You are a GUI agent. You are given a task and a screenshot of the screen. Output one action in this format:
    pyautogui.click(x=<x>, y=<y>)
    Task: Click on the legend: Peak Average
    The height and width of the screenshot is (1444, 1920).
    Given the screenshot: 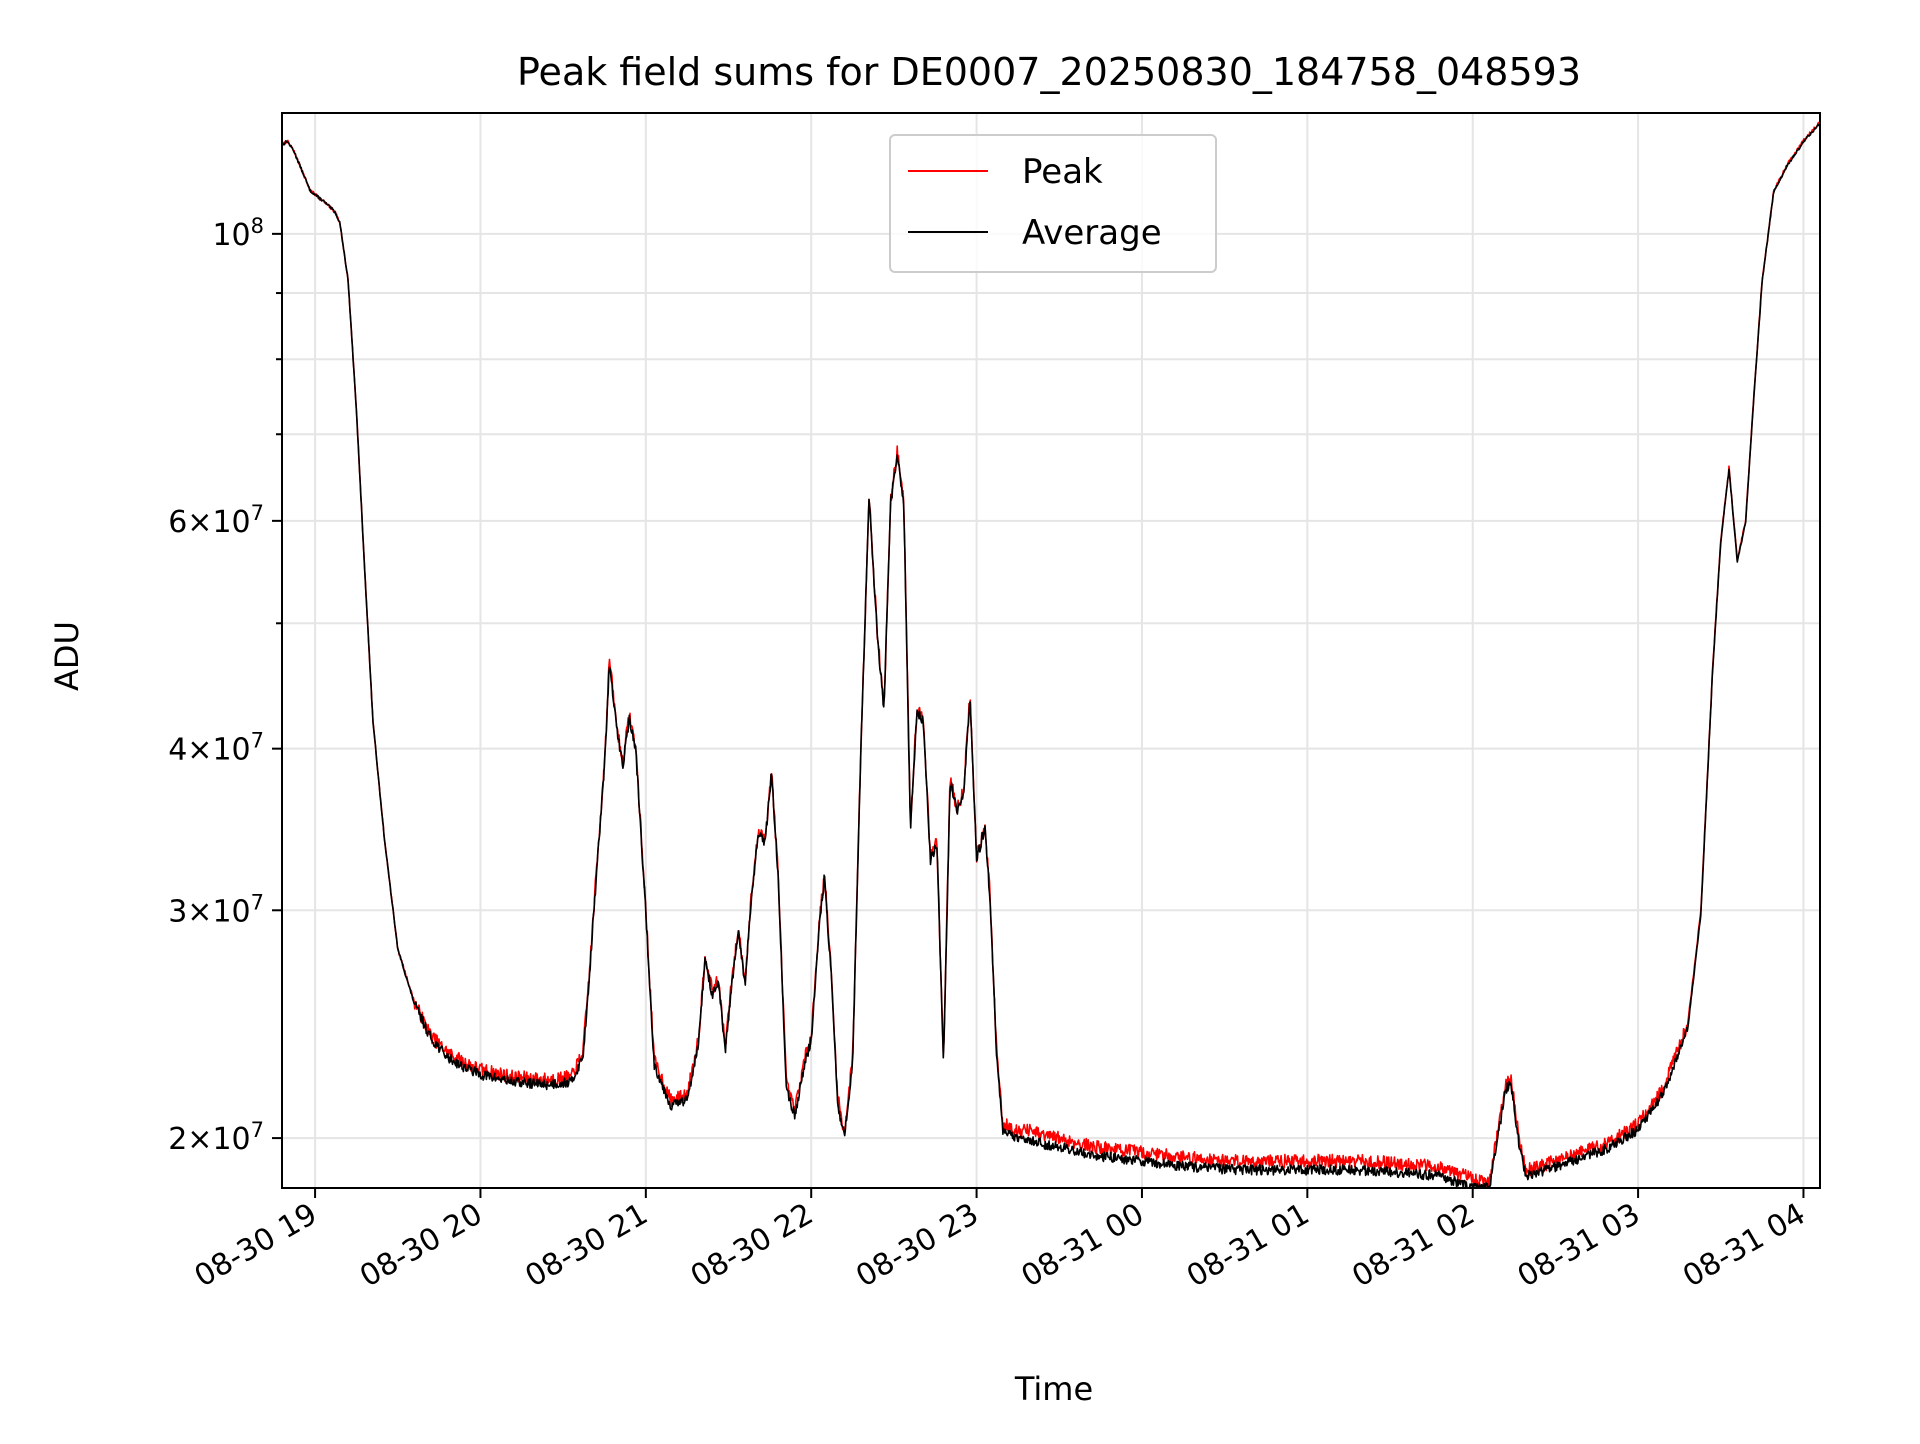 What is the action you would take?
    pyautogui.click(x=1053, y=203)
    